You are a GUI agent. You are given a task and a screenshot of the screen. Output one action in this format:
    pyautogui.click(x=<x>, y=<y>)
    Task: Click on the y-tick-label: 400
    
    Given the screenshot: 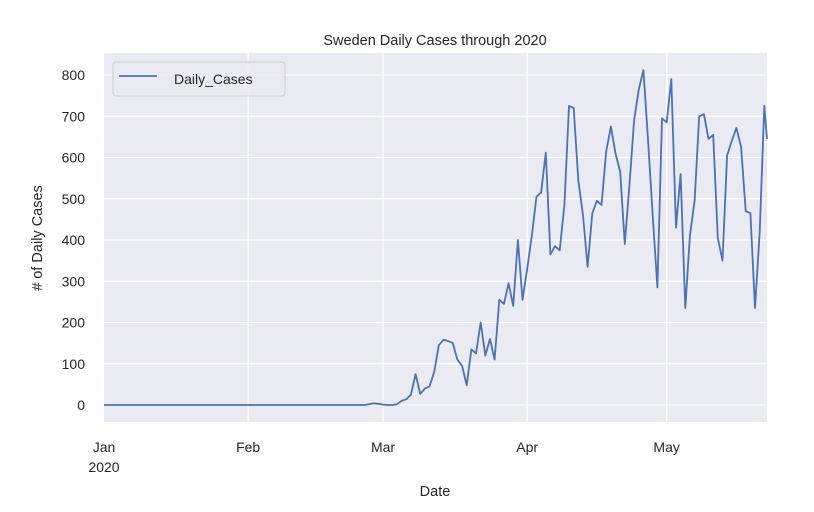 What is the action you would take?
    pyautogui.click(x=74, y=240)
    